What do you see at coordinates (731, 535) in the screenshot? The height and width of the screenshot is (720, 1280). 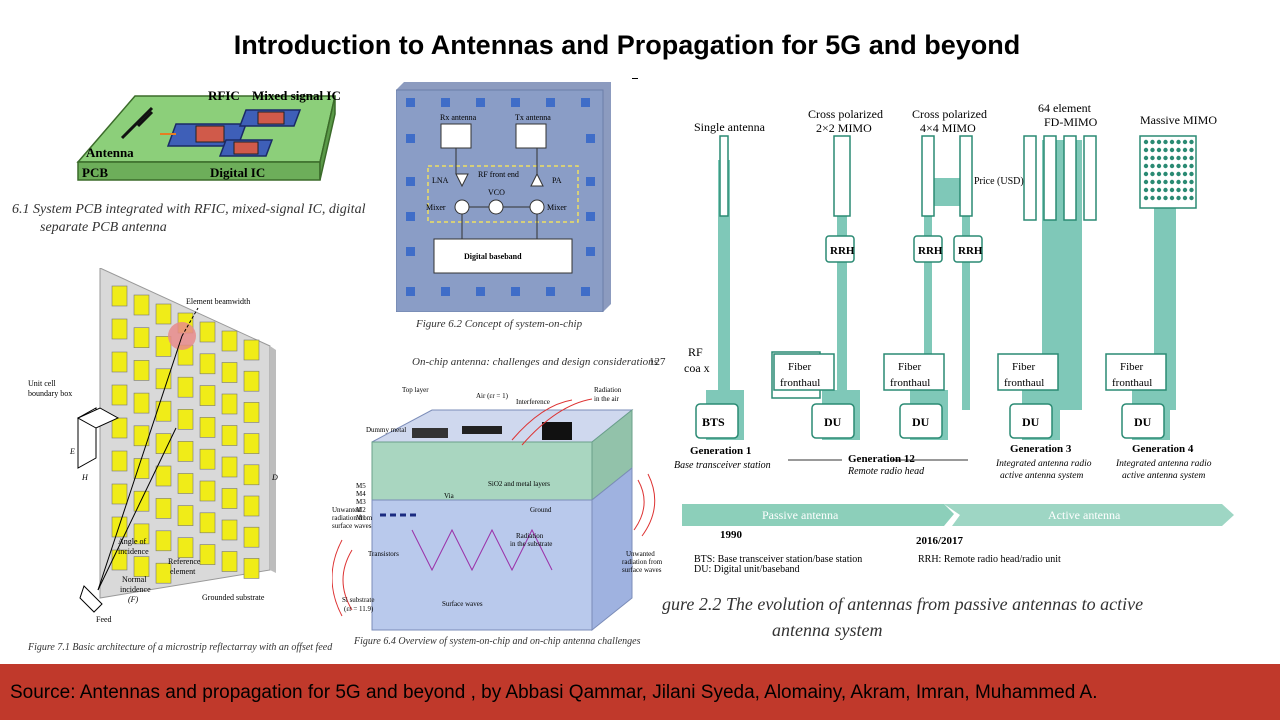 I see `fig22-label-year1: 1990` at bounding box center [731, 535].